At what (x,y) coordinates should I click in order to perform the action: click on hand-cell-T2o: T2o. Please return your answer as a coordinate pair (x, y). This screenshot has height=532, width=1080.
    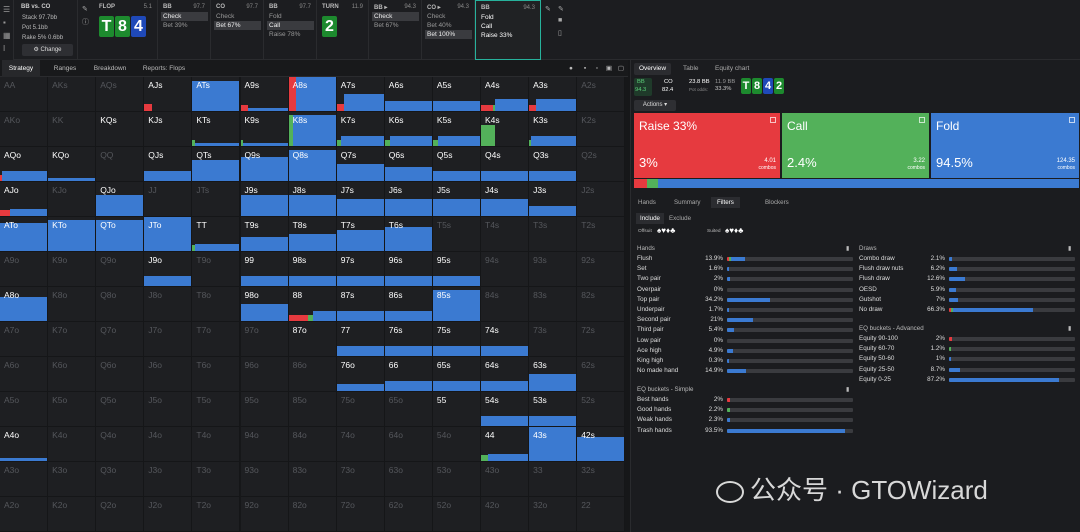
    Looking at the image, I should click on (216, 514).